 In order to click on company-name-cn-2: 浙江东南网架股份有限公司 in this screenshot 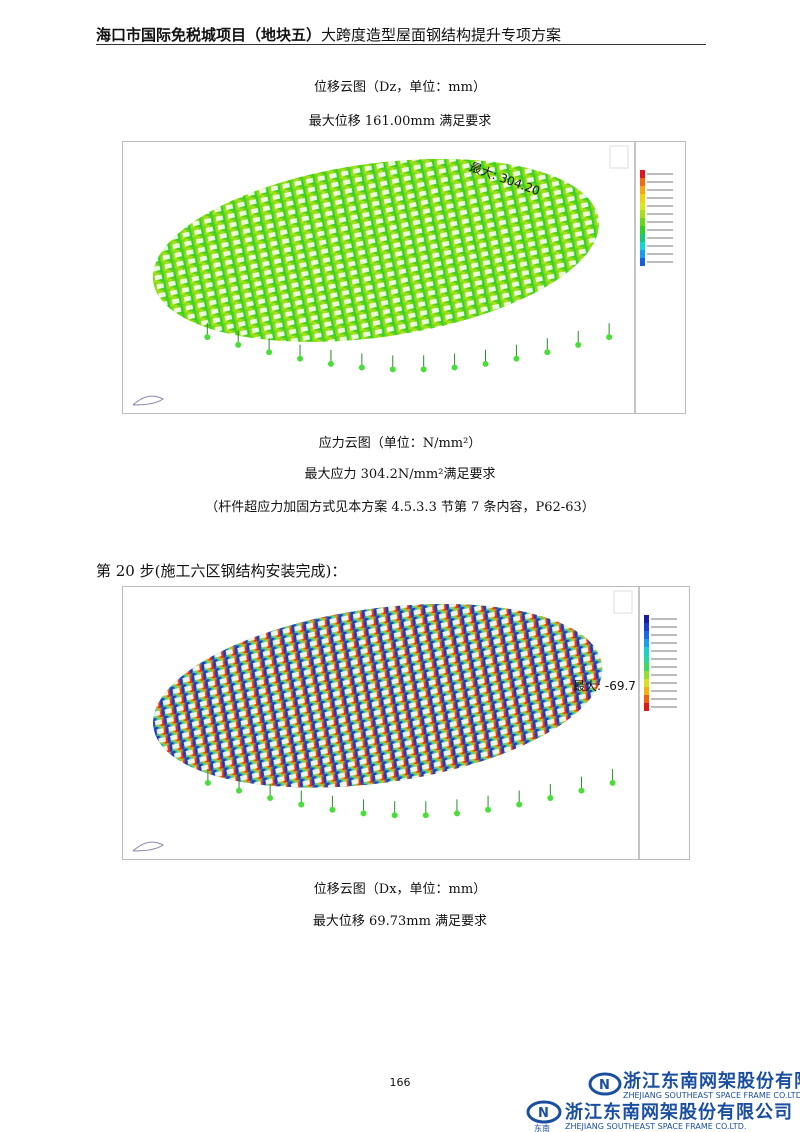, I will do `click(679, 1112)`.